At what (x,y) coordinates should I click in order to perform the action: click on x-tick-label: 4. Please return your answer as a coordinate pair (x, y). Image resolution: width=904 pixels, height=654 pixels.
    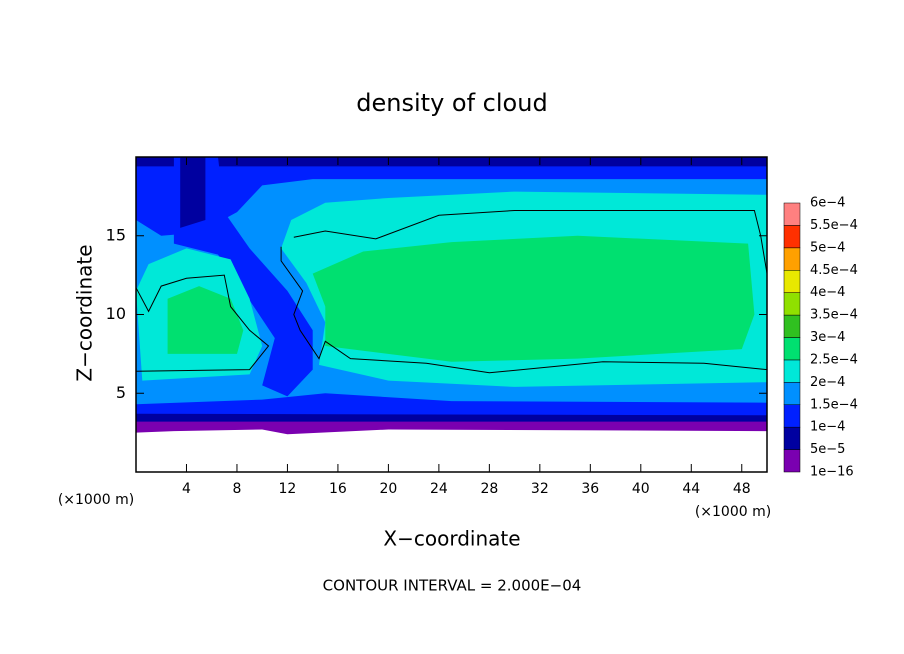
    Looking at the image, I should click on (186, 489).